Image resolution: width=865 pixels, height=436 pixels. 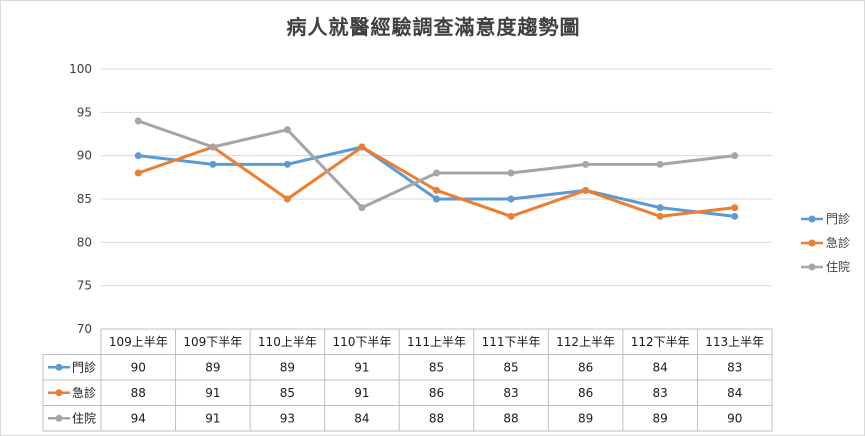 What do you see at coordinates (660, 342) in the screenshot?
I see `x-tick-label: 112下半年` at bounding box center [660, 342].